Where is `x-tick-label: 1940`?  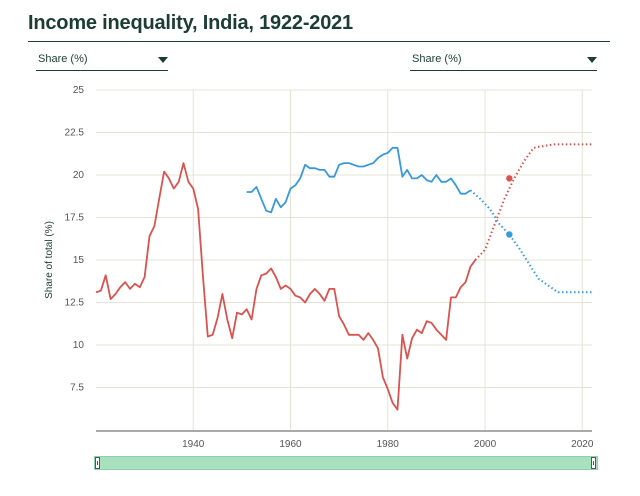
x-tick-label: 1940 is located at coordinates (193, 444).